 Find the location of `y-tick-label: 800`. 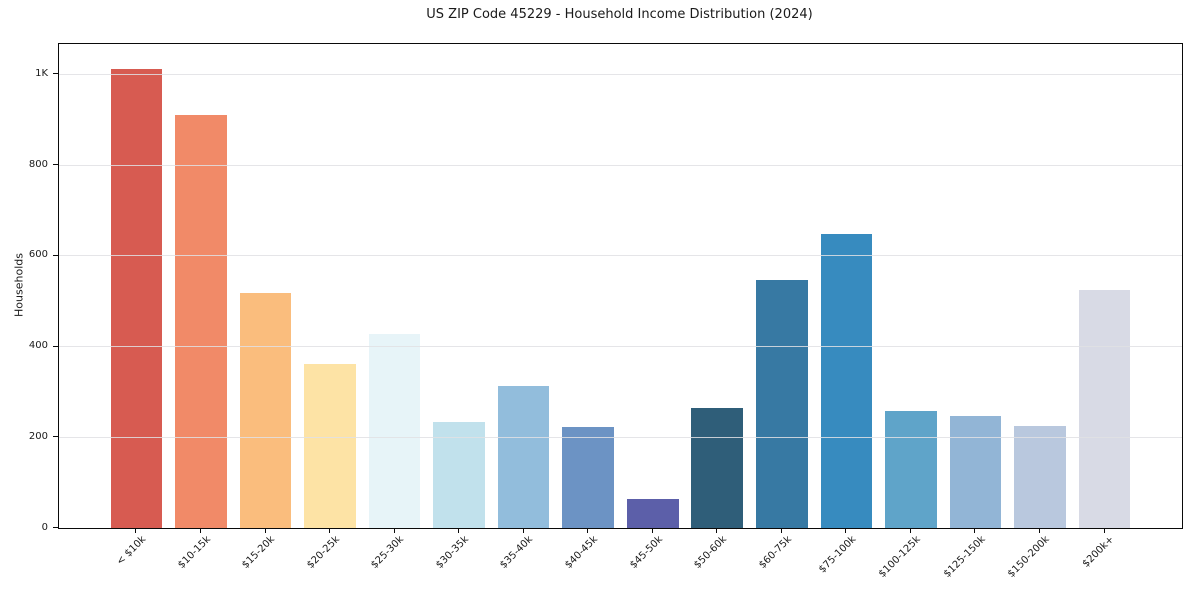

y-tick-label: 800 is located at coordinates (38, 164).